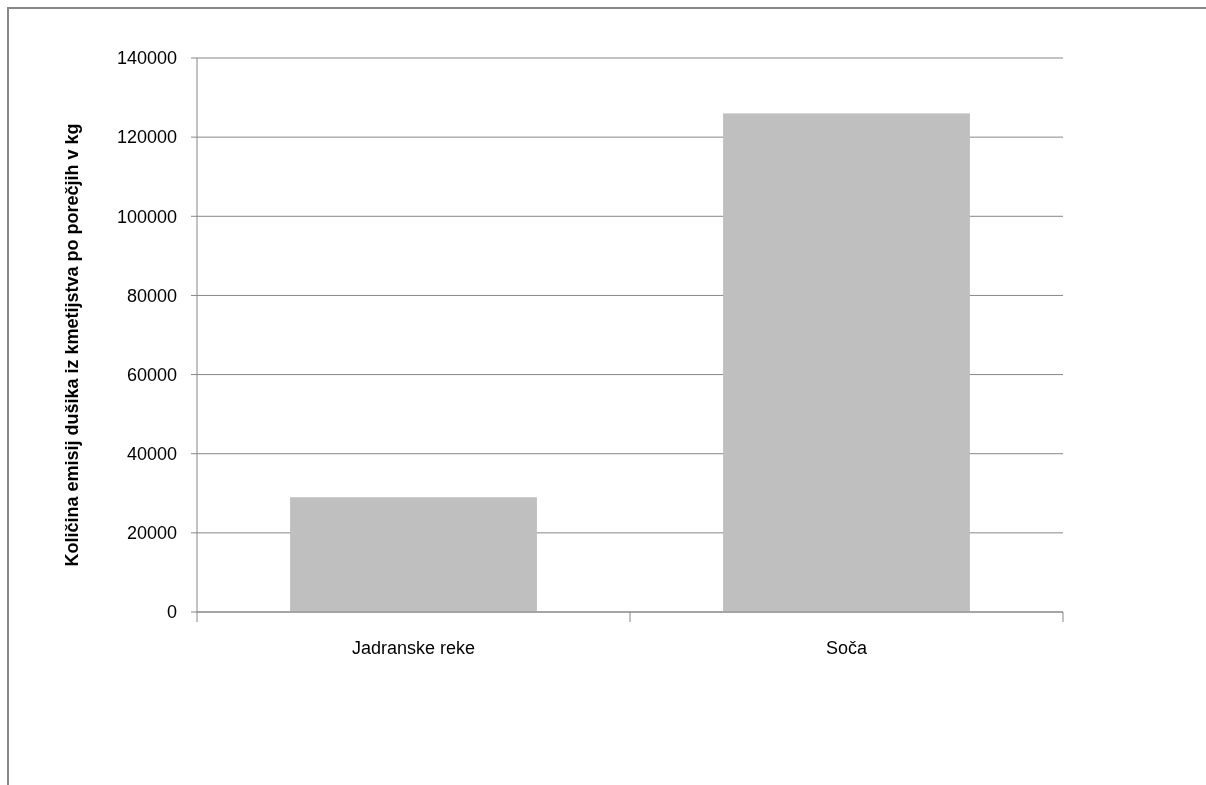 Image resolution: width=1206 pixels, height=785 pixels. I want to click on y-tick-label: 40000, so click(151, 454).